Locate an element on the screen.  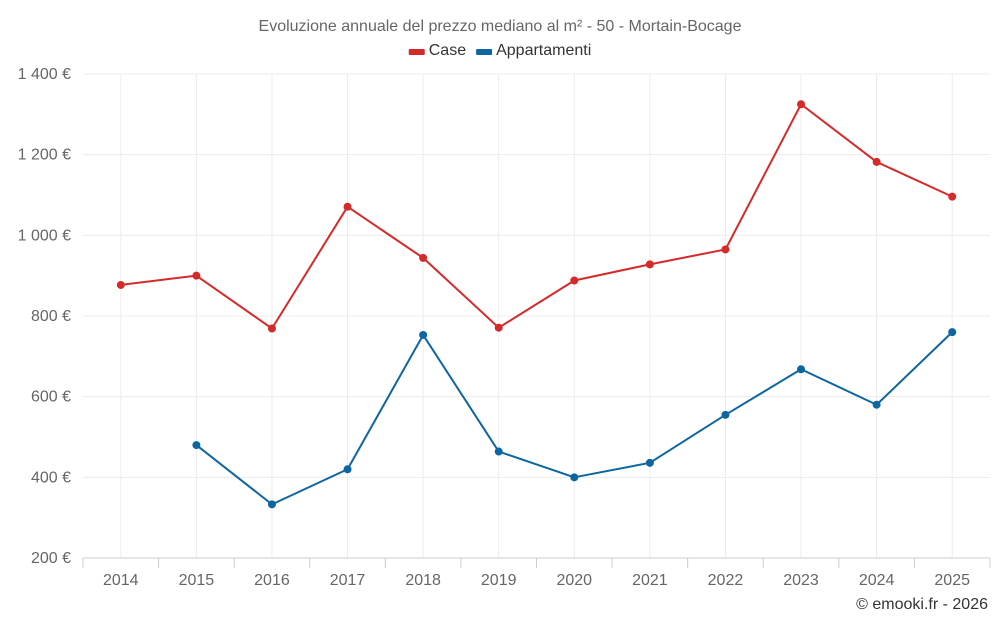
legend-item: Case is located at coordinates (437, 50).